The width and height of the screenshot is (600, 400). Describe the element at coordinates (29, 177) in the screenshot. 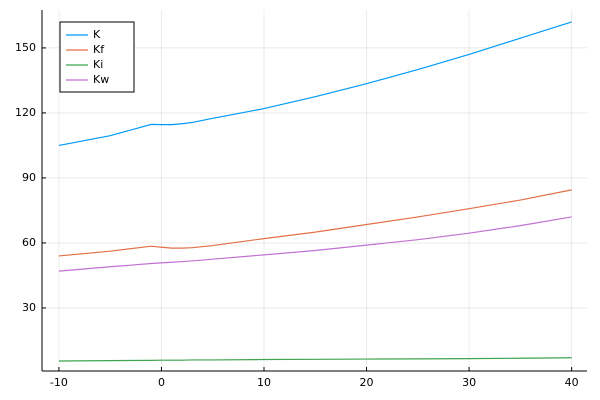

I see `y-tick-label: 90` at that location.